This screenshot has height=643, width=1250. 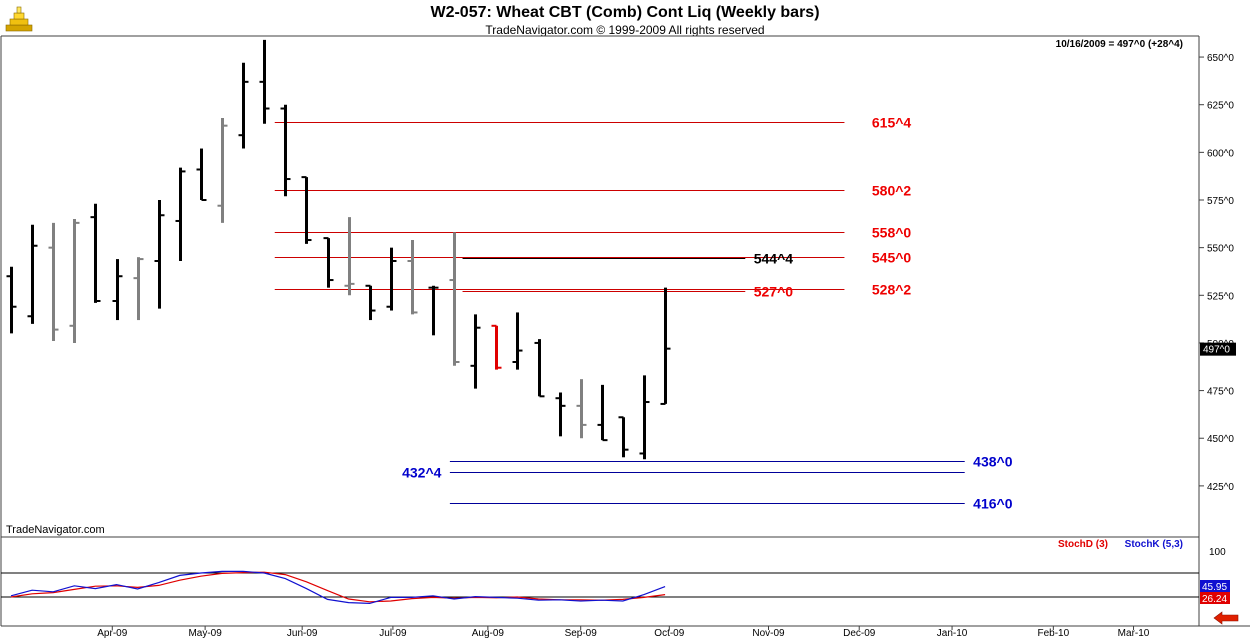 I want to click on last-price-tag, so click(x=1218, y=349).